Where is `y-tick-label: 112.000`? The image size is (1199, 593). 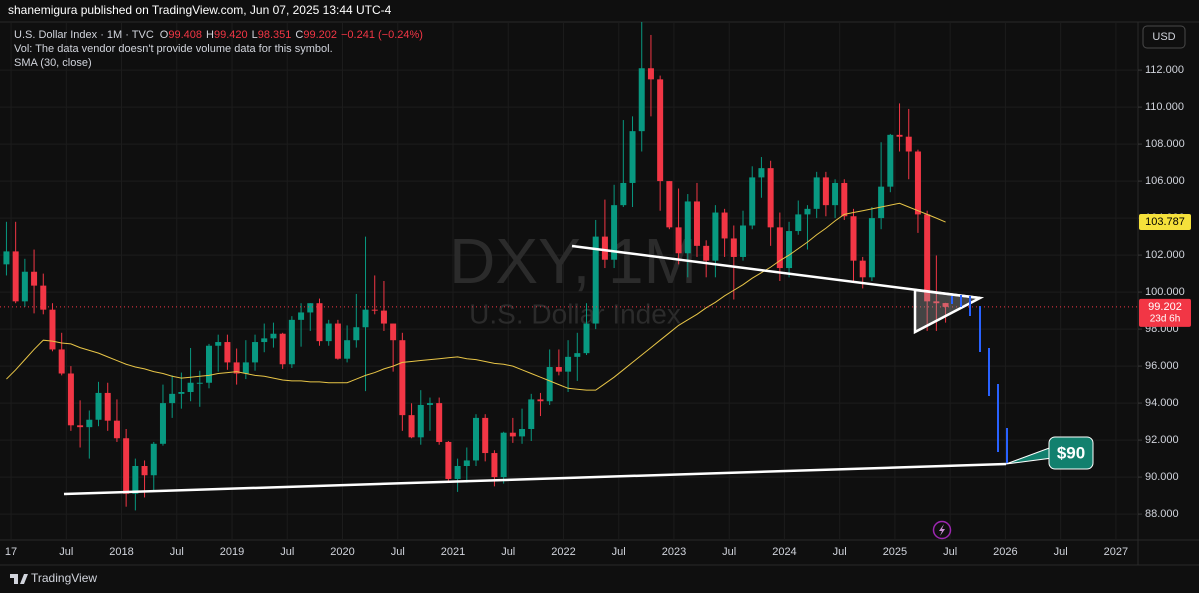
y-tick-label: 112.000 is located at coordinates (1164, 70).